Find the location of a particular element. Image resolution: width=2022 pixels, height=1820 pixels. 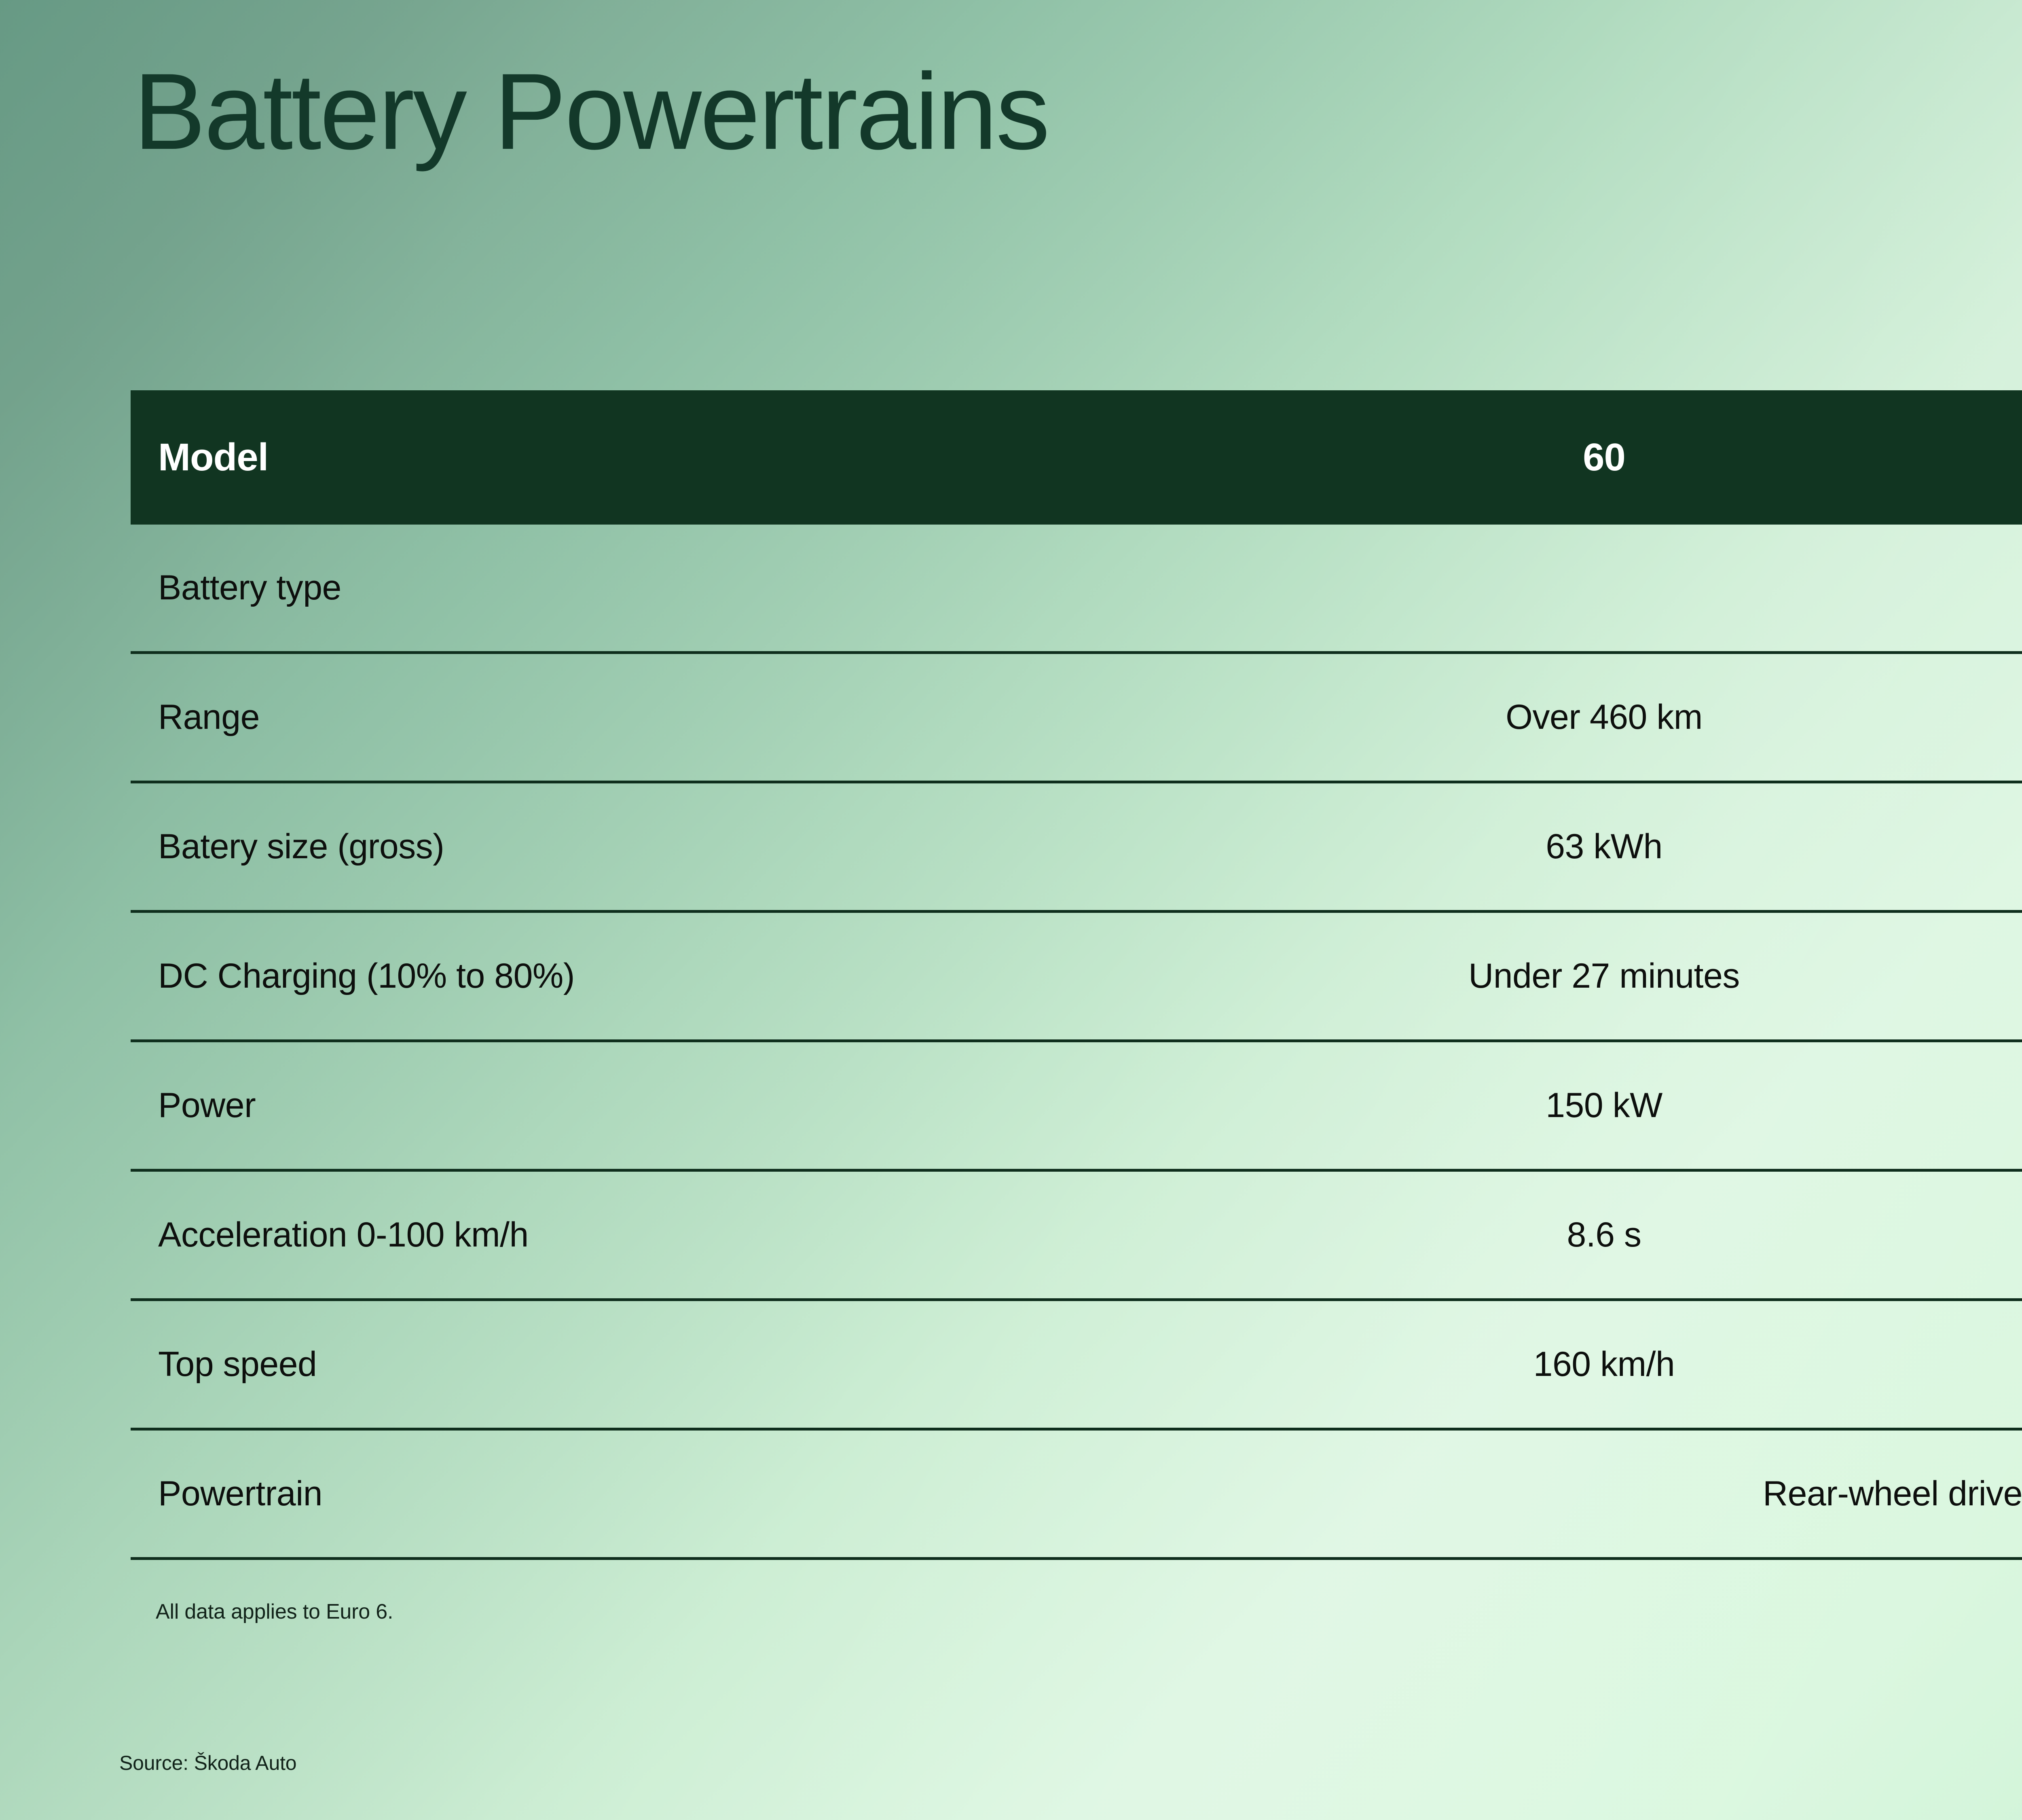

cell-power-60: 150 kW is located at coordinates (1604, 1105).